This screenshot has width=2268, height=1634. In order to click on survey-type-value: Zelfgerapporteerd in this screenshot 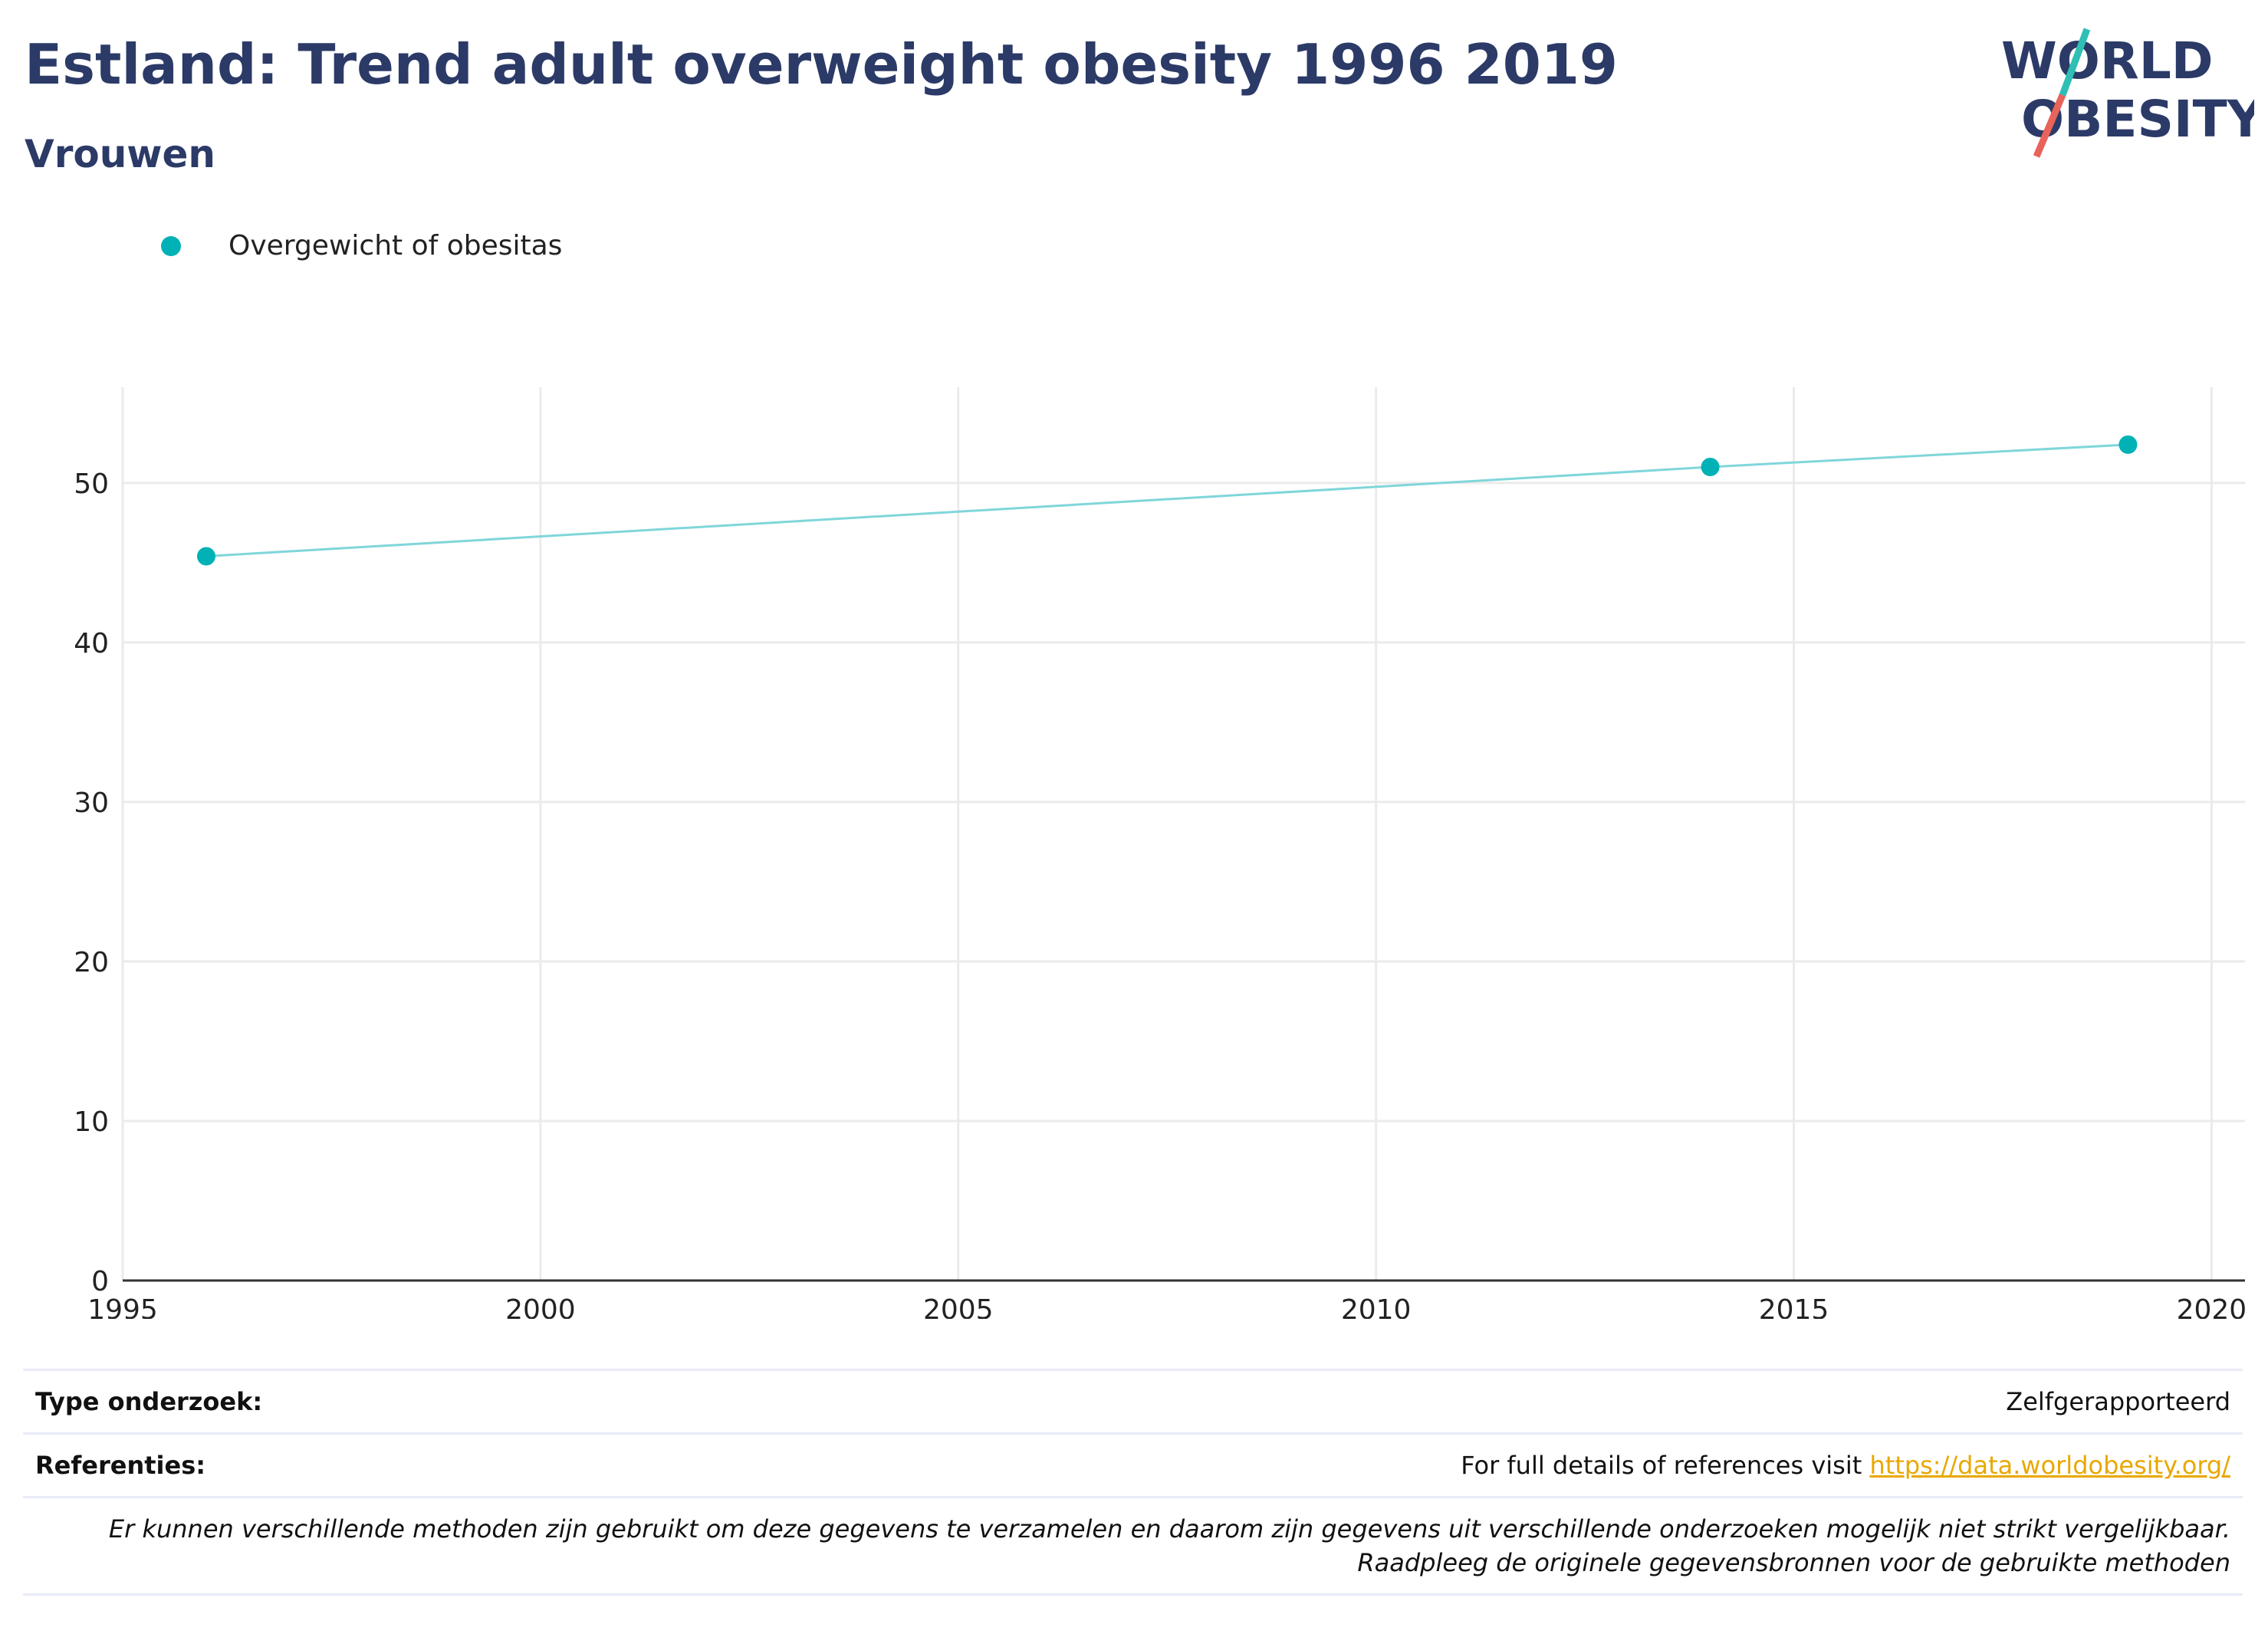, I will do `click(1416, 1401)`.